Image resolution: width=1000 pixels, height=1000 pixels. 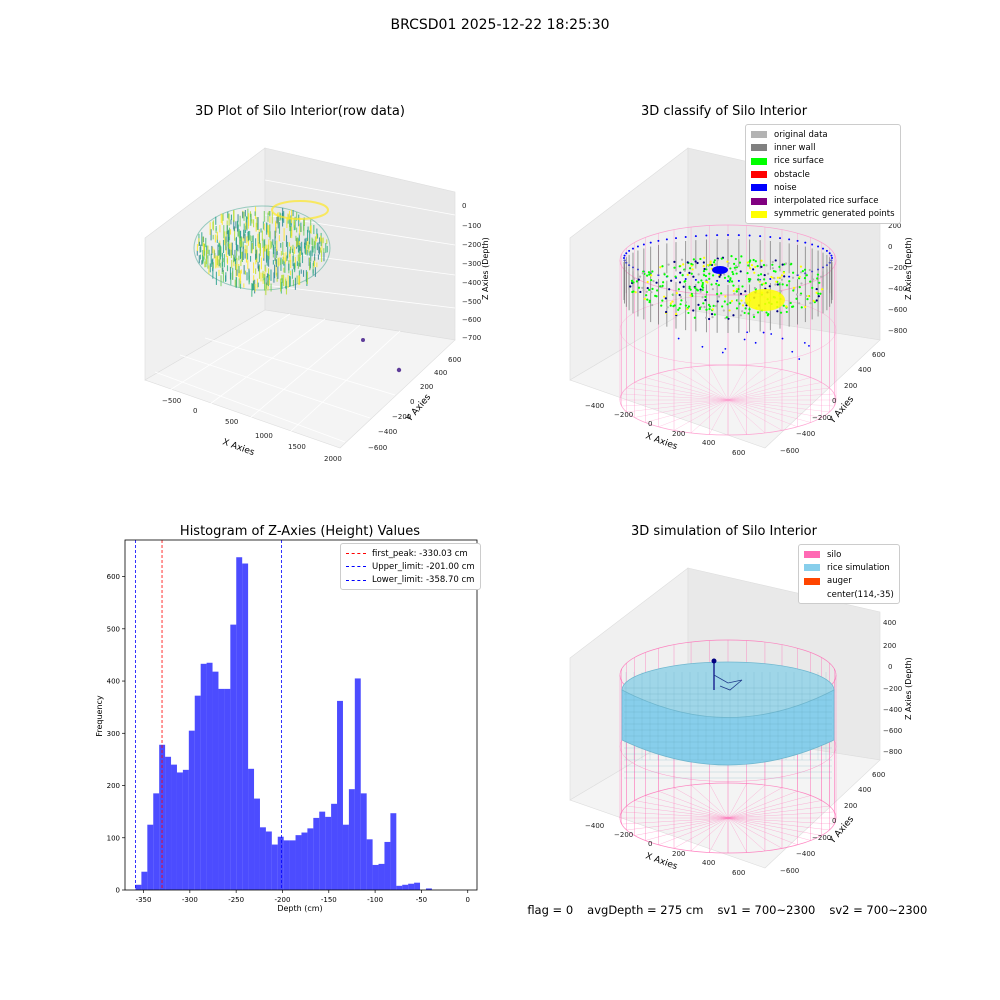 What do you see at coordinates (725, 799) in the screenshot?
I see `pane-floor` at bounding box center [725, 799].